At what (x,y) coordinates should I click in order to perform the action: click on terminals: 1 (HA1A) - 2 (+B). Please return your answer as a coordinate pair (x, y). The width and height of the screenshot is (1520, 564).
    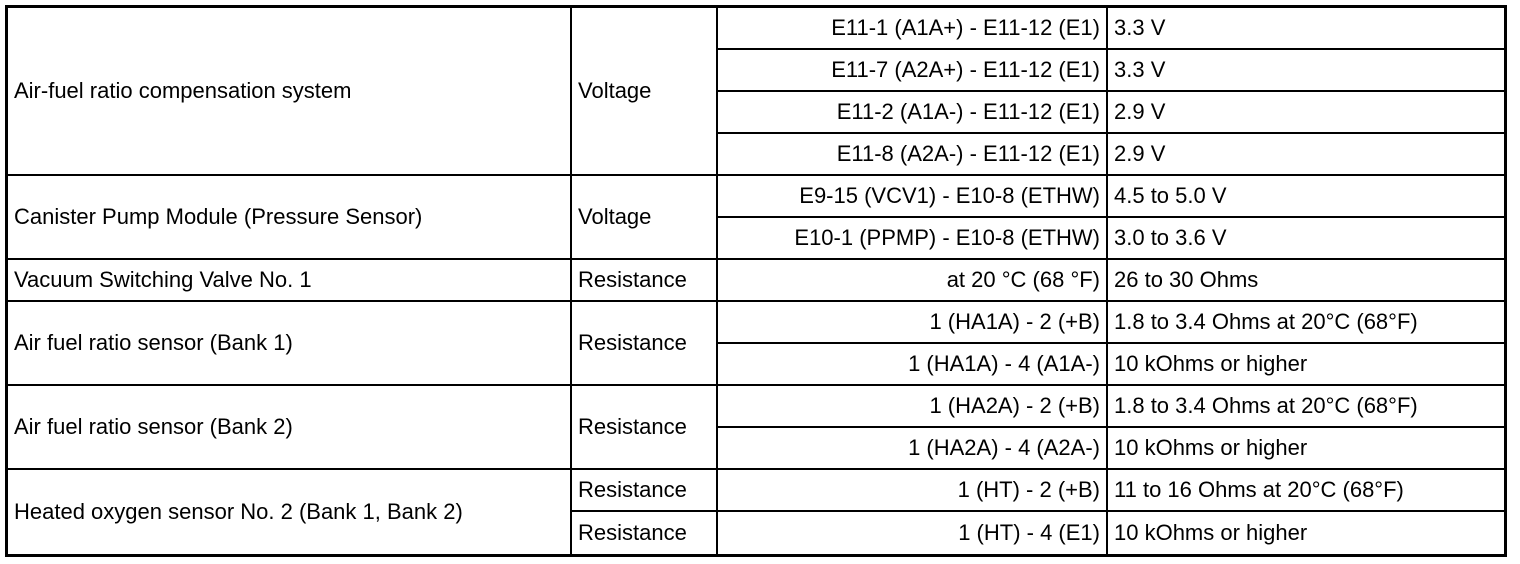
    Looking at the image, I should click on (913, 323).